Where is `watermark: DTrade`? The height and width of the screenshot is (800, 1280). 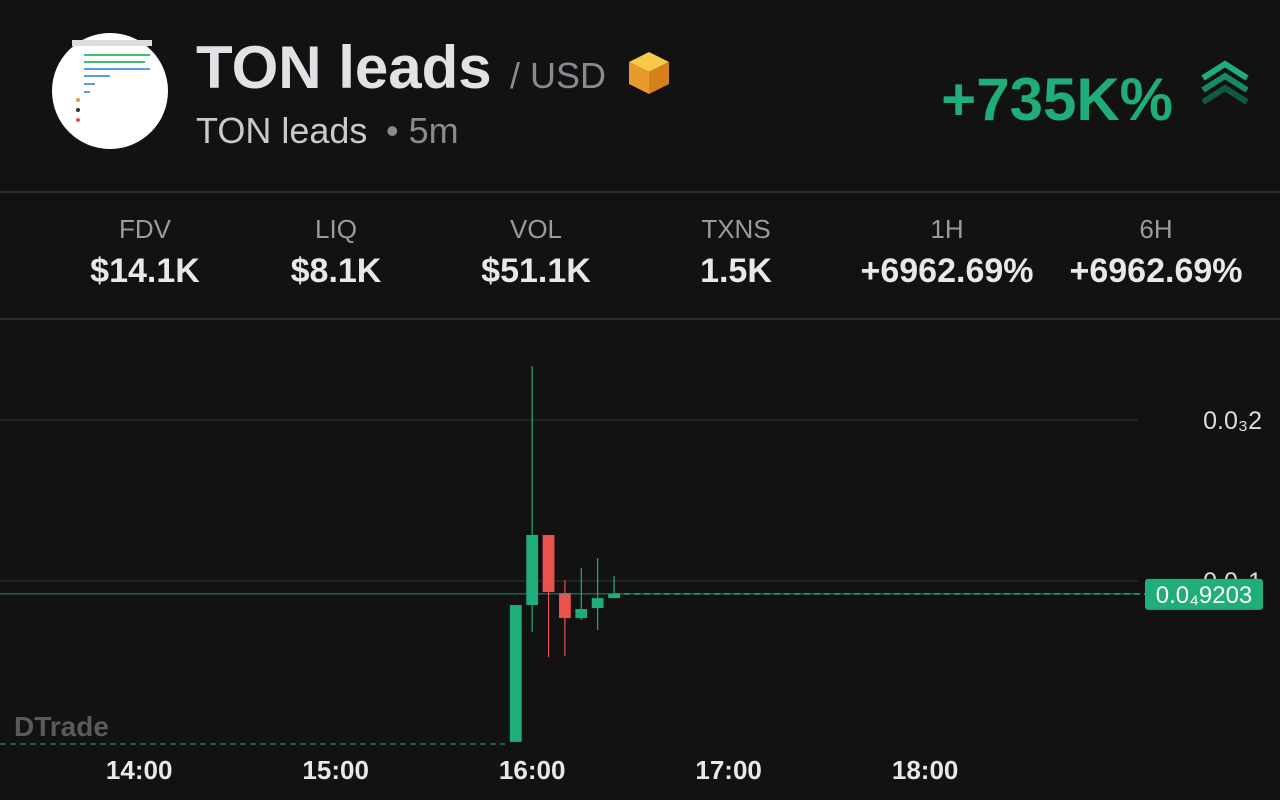
watermark: DTrade is located at coordinates (61, 726).